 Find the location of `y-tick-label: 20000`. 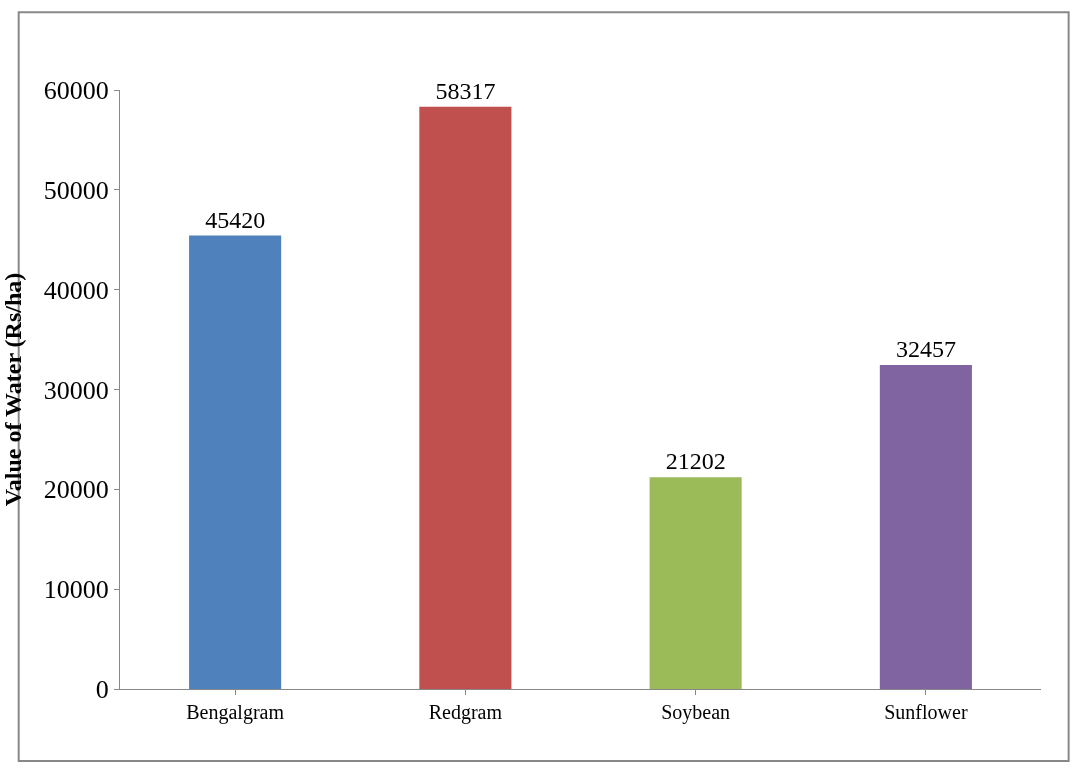

y-tick-label: 20000 is located at coordinates (76, 490).